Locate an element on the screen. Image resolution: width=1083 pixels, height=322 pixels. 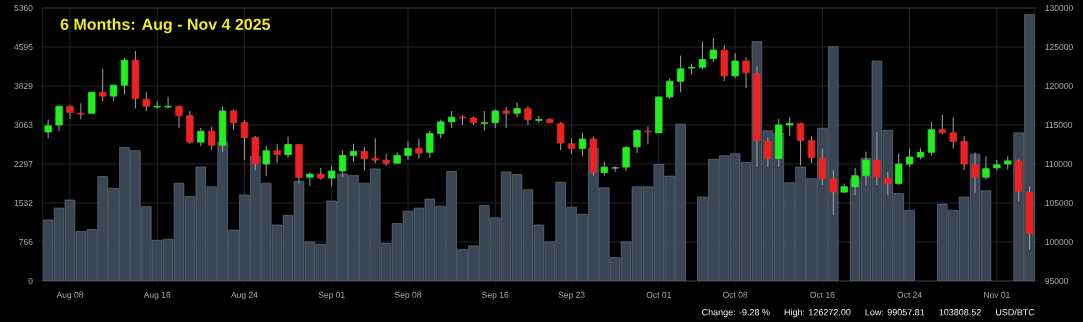
x-tick-label: Aug 16 is located at coordinates (157, 295).